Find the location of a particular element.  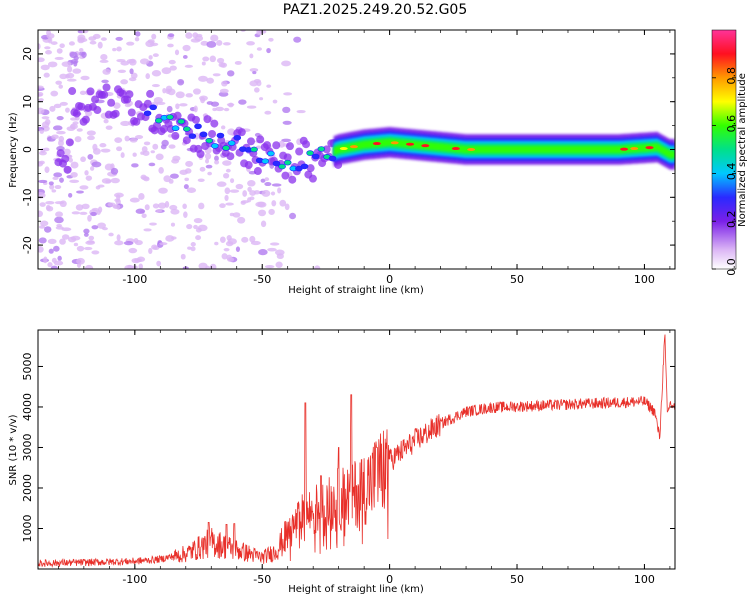

x-tick-label: -50 is located at coordinates (262, 579).